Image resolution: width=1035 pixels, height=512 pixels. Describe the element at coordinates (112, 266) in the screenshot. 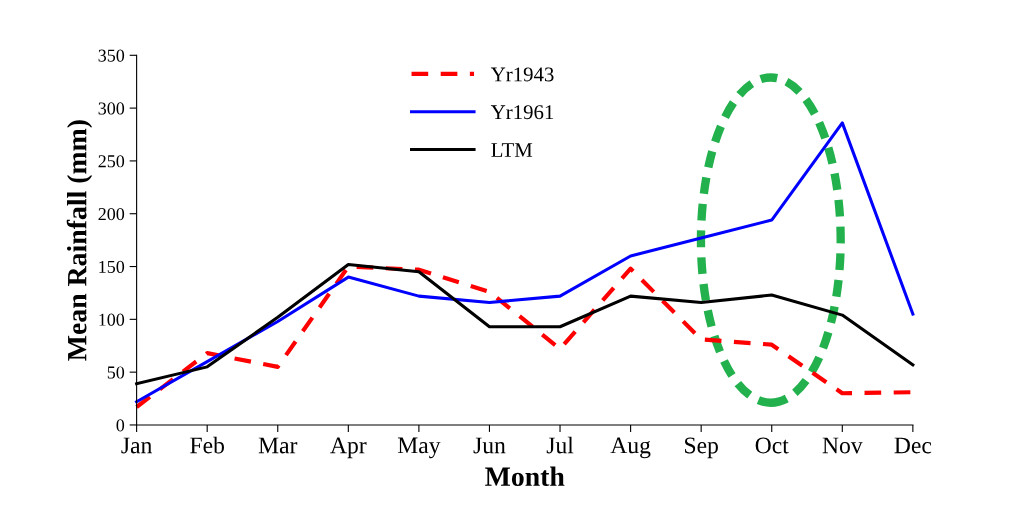

I see `y-tick-label: 150` at that location.